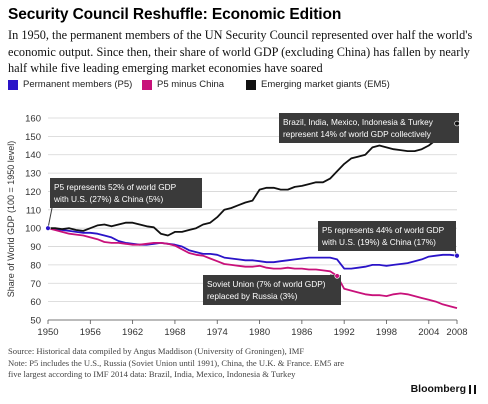 Image resolution: width=488 pixels, height=404 pixels. I want to click on legend-swatch-em5, so click(251, 84).